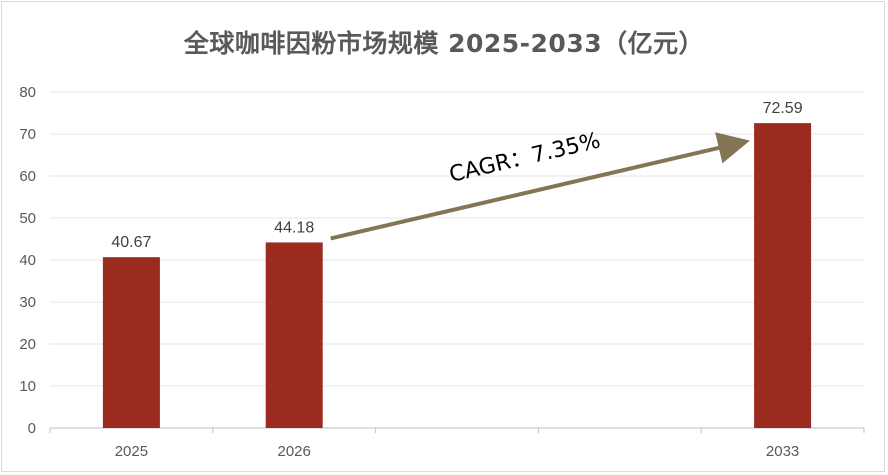  Describe the element at coordinates (294, 227) in the screenshot. I see `data-label: 44.18` at that location.